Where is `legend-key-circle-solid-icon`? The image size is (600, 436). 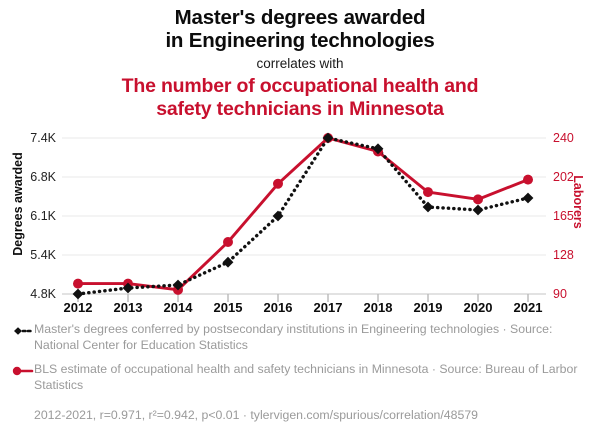
legend-key-circle-solid-icon is located at coordinates (21, 372).